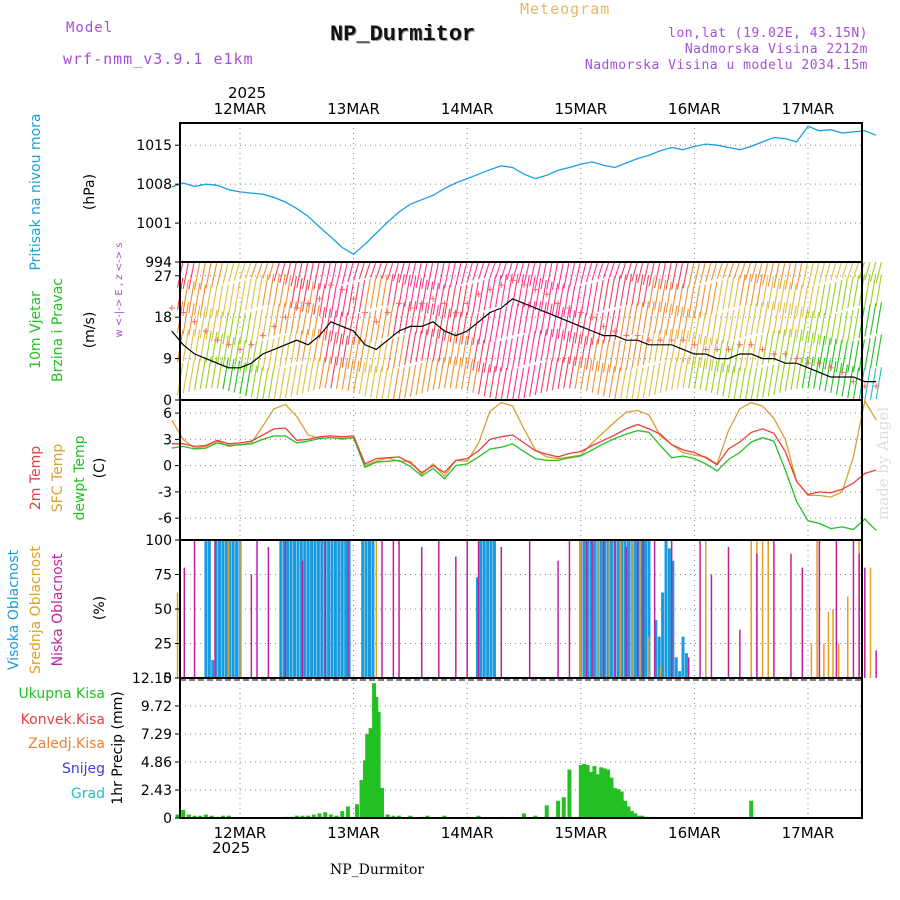 This screenshot has height=900, width=900. I want to click on precip-legend-3: Snijeg, so click(83, 769).